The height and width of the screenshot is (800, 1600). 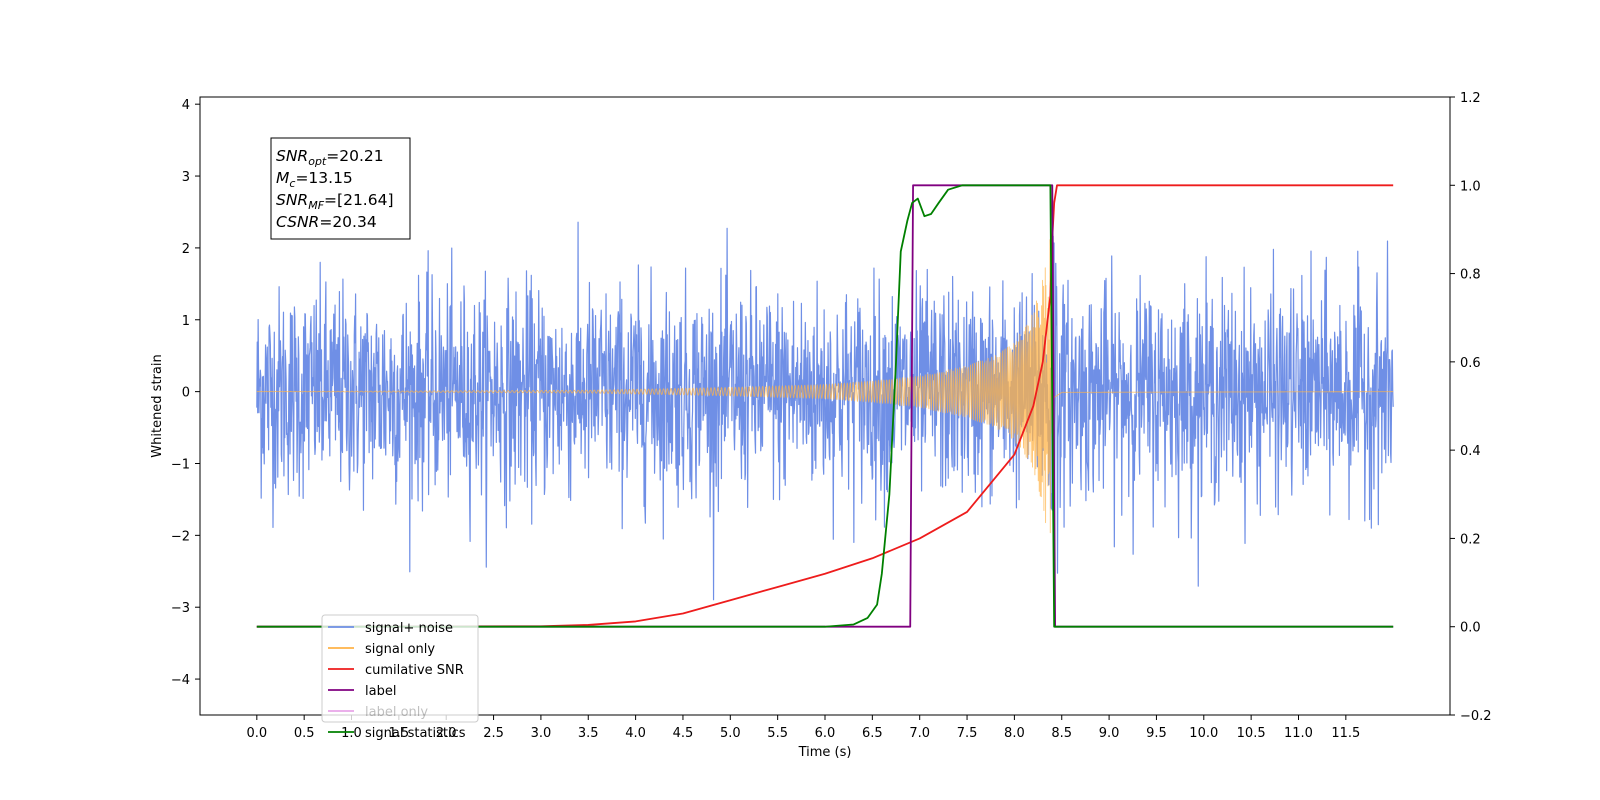 What do you see at coordinates (872, 733) in the screenshot?
I see `x-tick-label: 6.5` at bounding box center [872, 733].